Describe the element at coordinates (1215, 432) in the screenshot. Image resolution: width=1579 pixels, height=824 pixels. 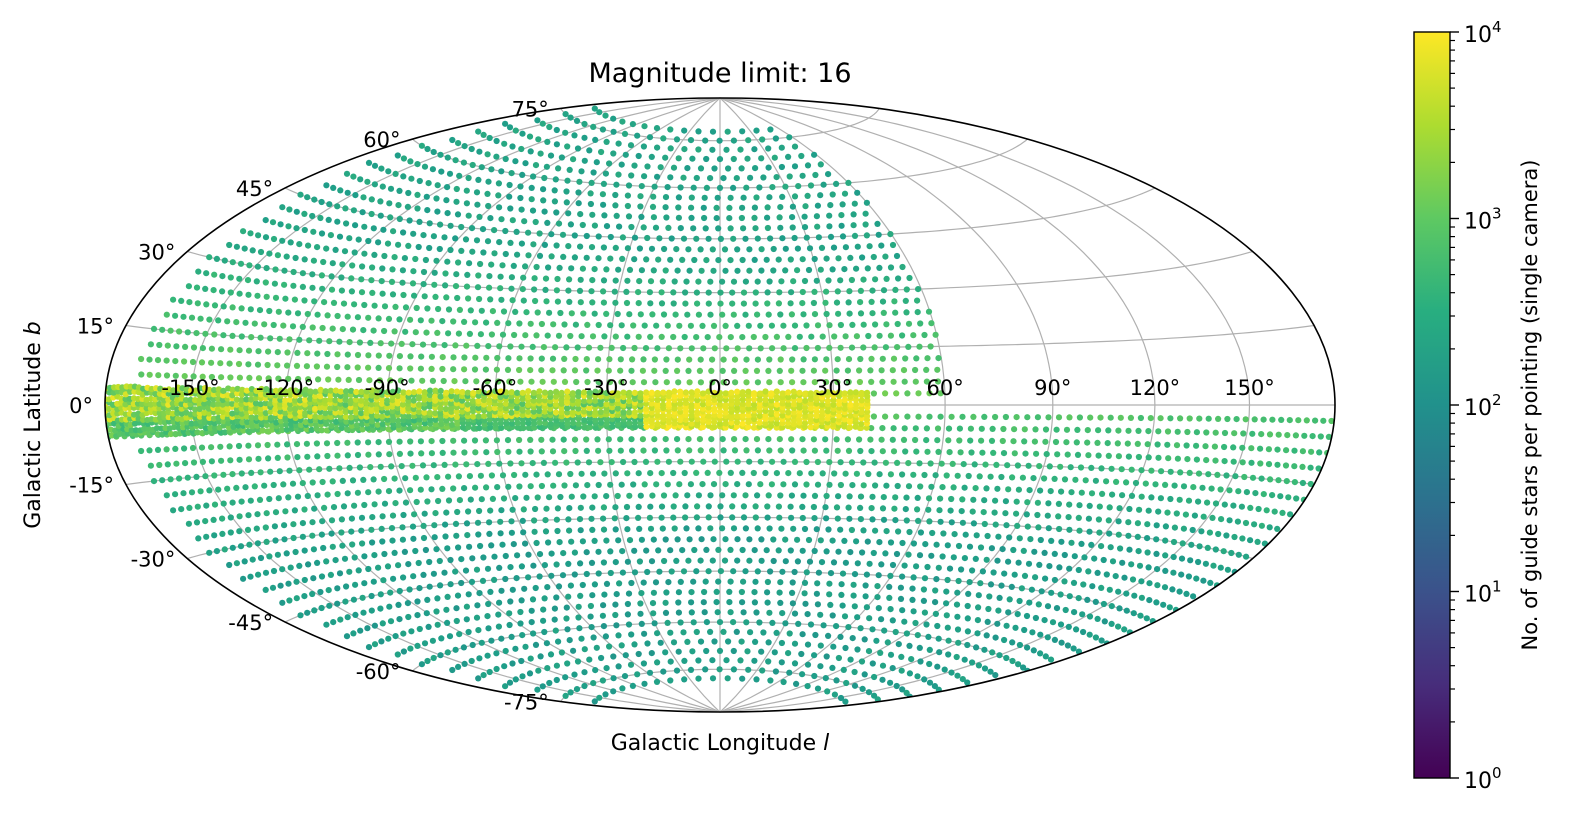
I see `pointing-2007` at that location.